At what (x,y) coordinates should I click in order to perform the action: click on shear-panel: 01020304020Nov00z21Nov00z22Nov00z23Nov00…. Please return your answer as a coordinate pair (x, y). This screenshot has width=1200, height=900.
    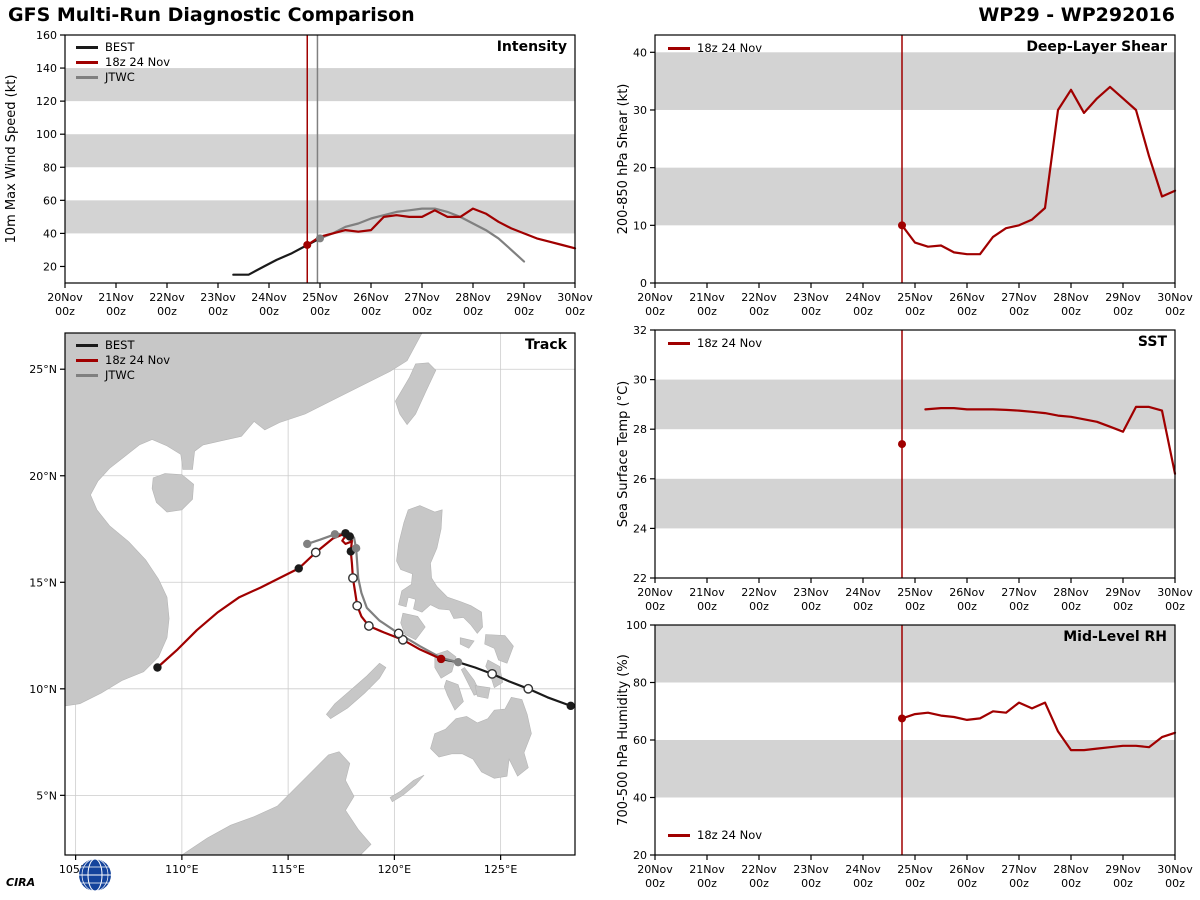
    Looking at the image, I should click on (913, 176).